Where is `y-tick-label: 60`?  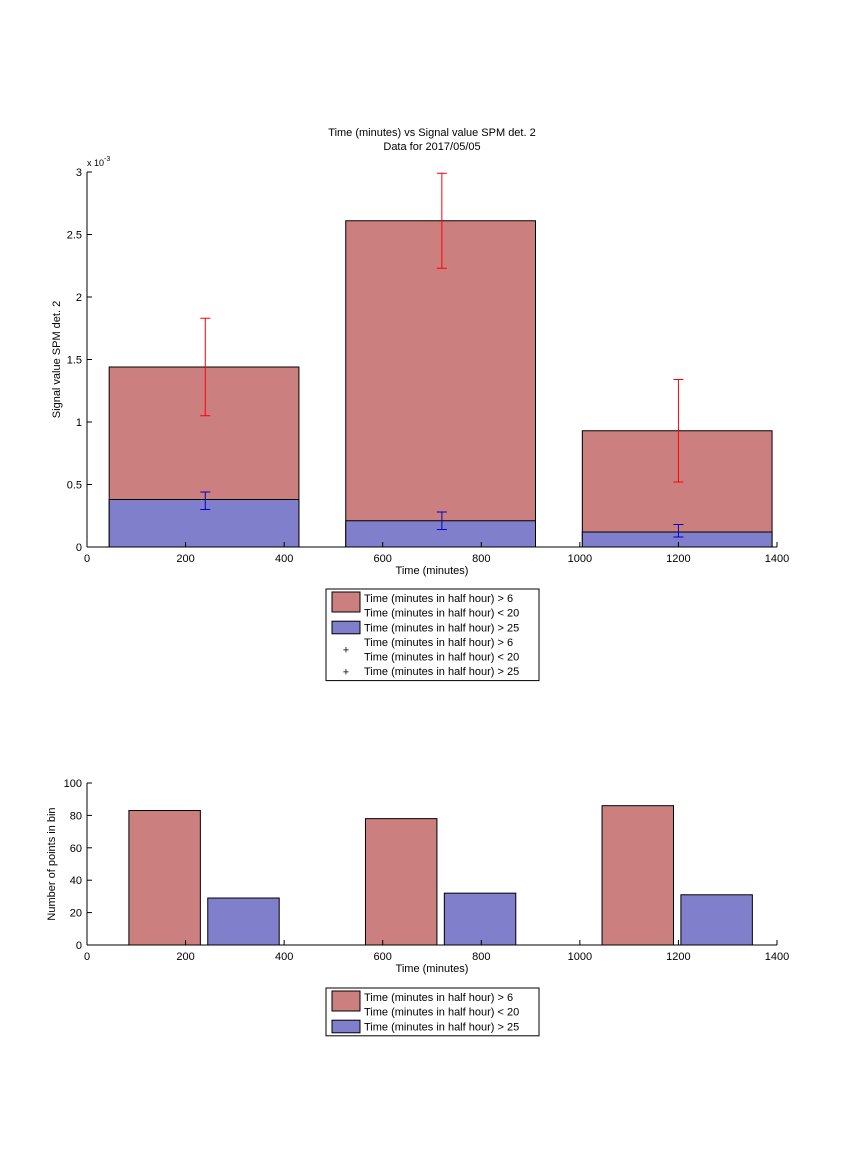 y-tick-label: 60 is located at coordinates (76, 849).